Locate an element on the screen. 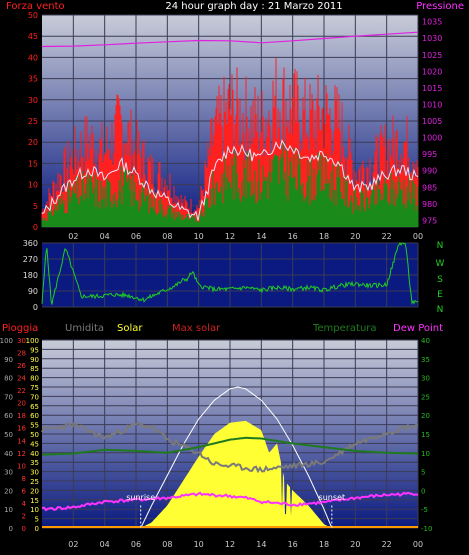 Image resolution: width=469 pixels, height=555 pixels. solar-tick-label: 15 is located at coordinates (34, 501).